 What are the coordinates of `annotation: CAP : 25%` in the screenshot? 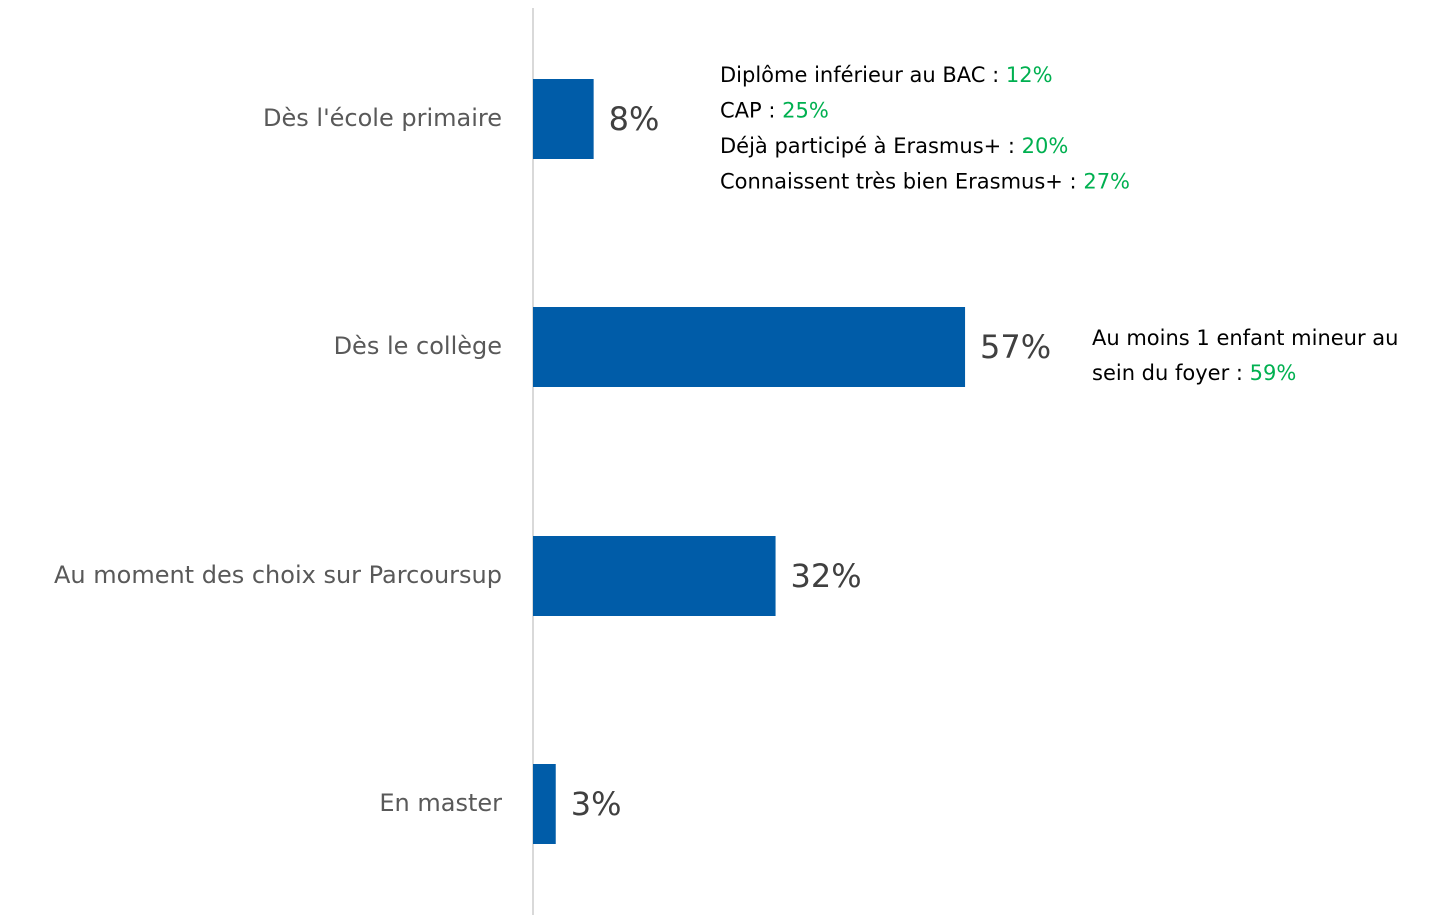 It's located at (774, 111).